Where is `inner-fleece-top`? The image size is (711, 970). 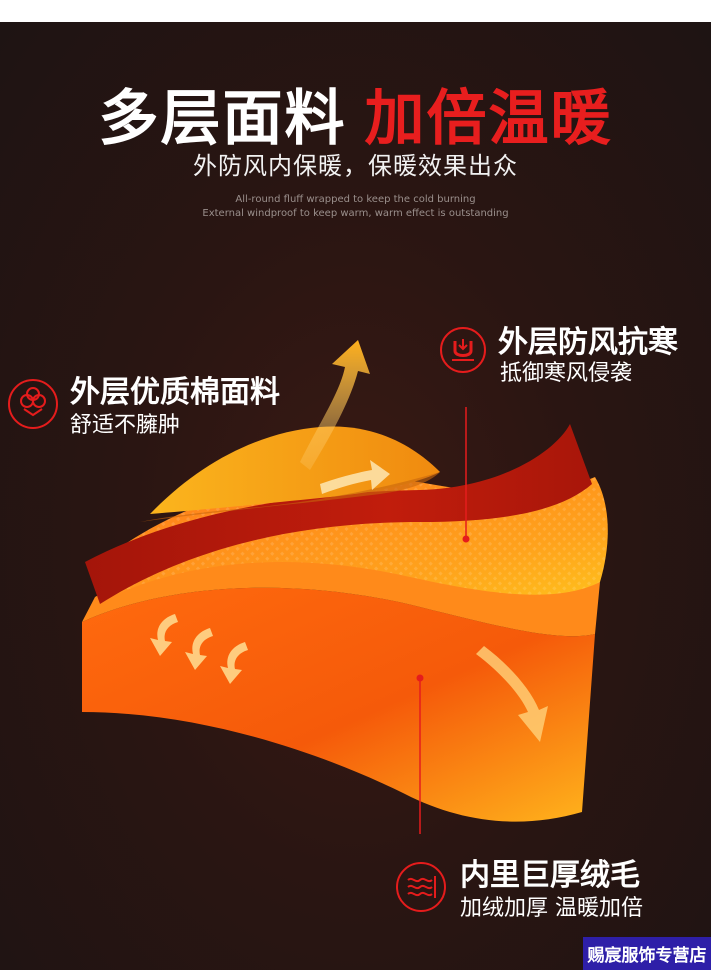
inner-fleece-top is located at coordinates (341, 596).